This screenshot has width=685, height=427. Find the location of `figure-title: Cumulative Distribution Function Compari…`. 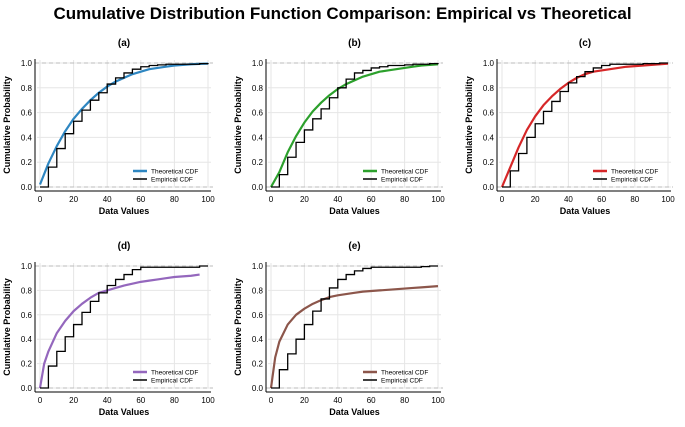

figure-title: Cumulative Distribution Function Compari… is located at coordinates (342, 13).